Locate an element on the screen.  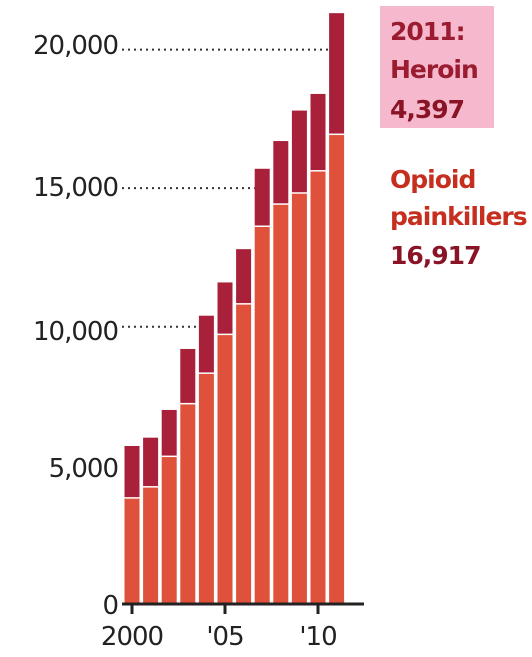
bar-heroin-2000 is located at coordinates (132, 471).